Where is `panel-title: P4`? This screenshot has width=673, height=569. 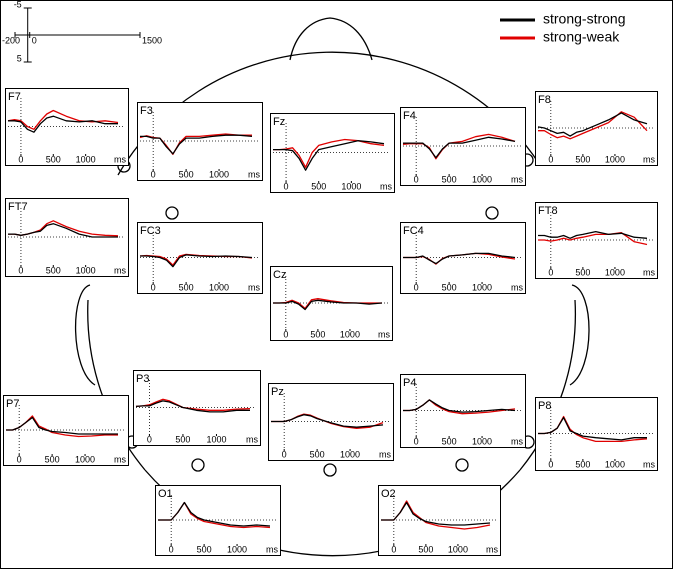
panel-title: P4 is located at coordinates (409, 383).